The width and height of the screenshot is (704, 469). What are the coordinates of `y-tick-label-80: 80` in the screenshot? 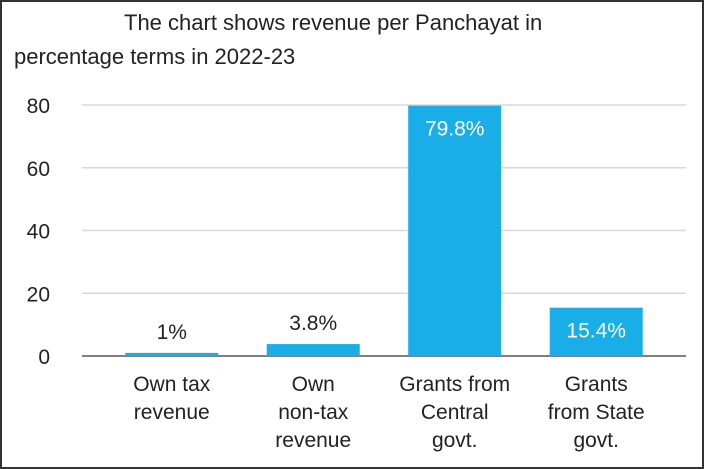 It's located at (38, 106).